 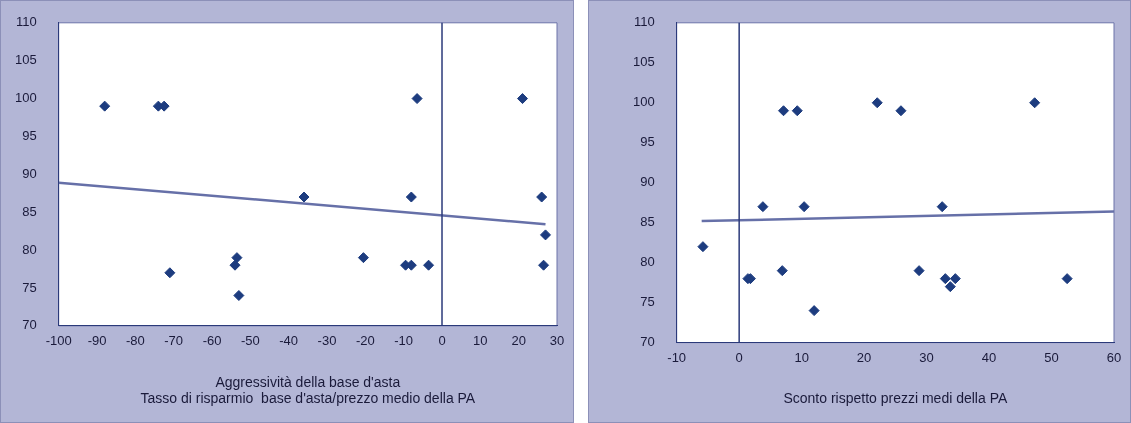 I want to click on x-tick-label: -90, so click(x=97, y=341).